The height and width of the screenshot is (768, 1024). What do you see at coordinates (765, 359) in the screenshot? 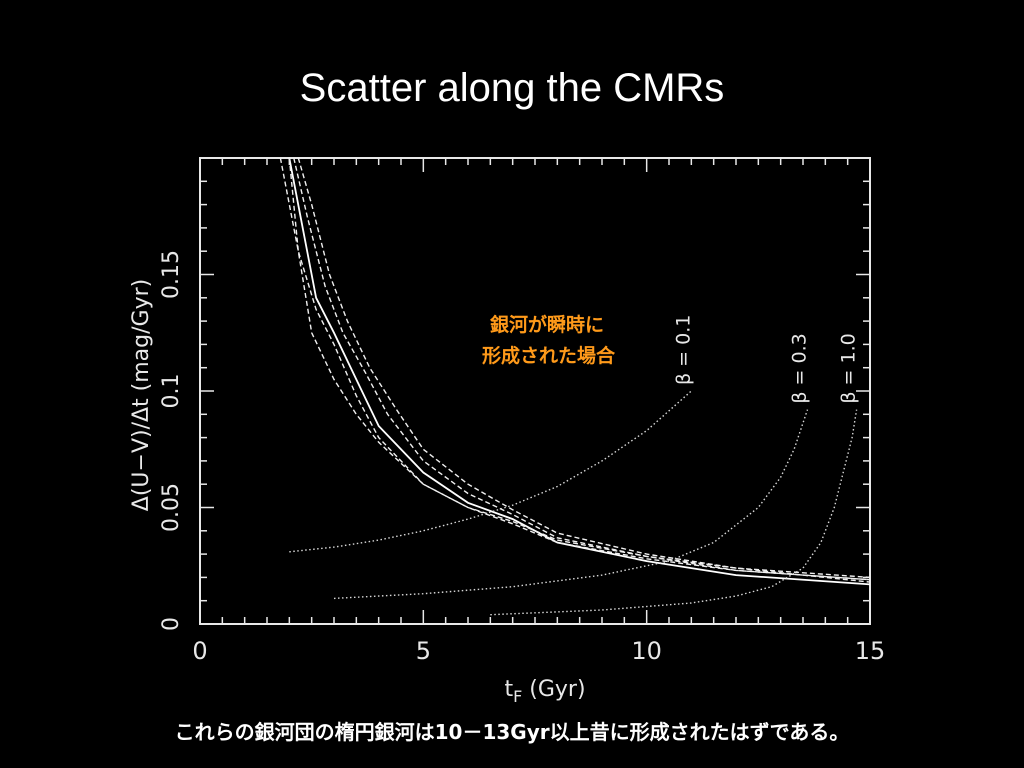
I see `series-labels: β = 0.1 β = 0.3 β = 1.0` at bounding box center [765, 359].